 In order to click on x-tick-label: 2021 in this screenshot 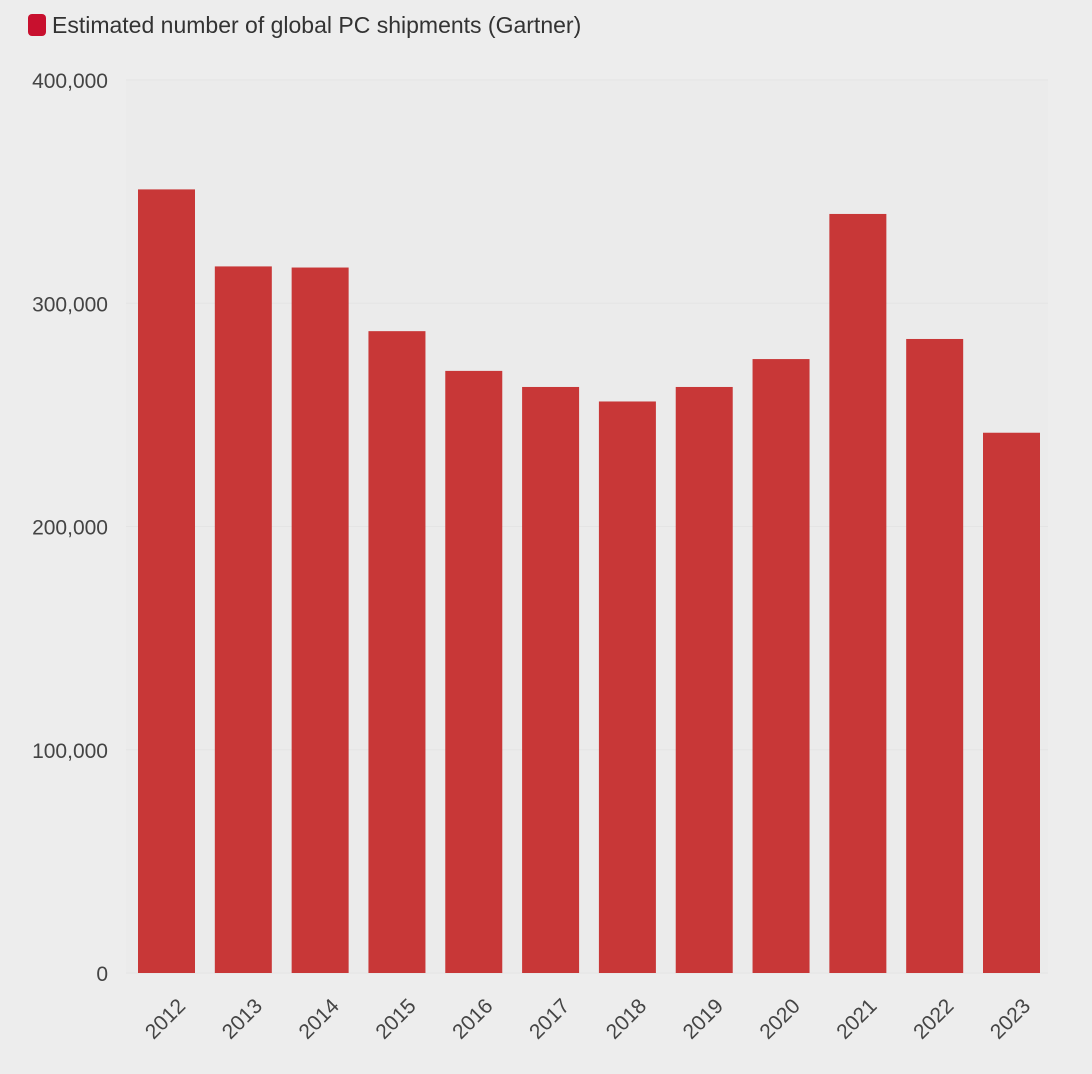, I will do `click(856, 1018)`.